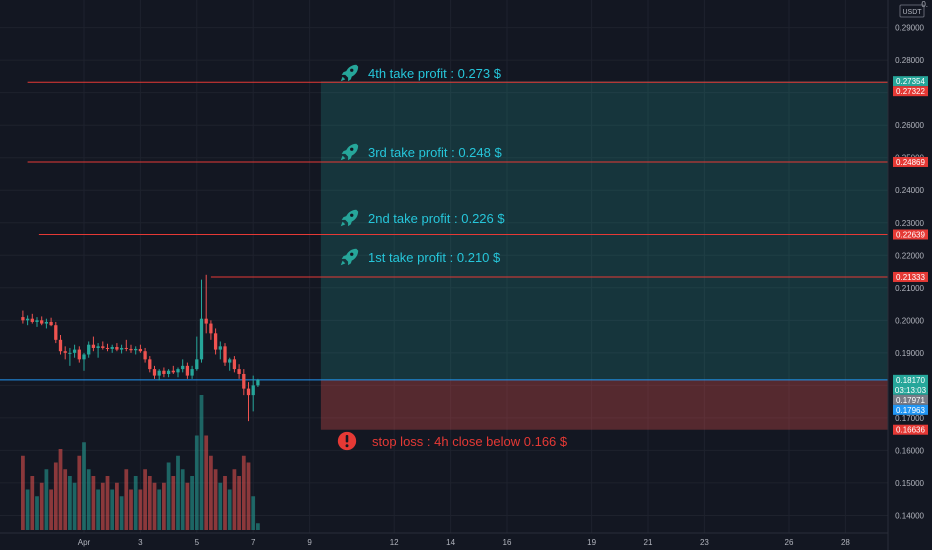  I want to click on y-tick-label: 0.26000, so click(909, 125).